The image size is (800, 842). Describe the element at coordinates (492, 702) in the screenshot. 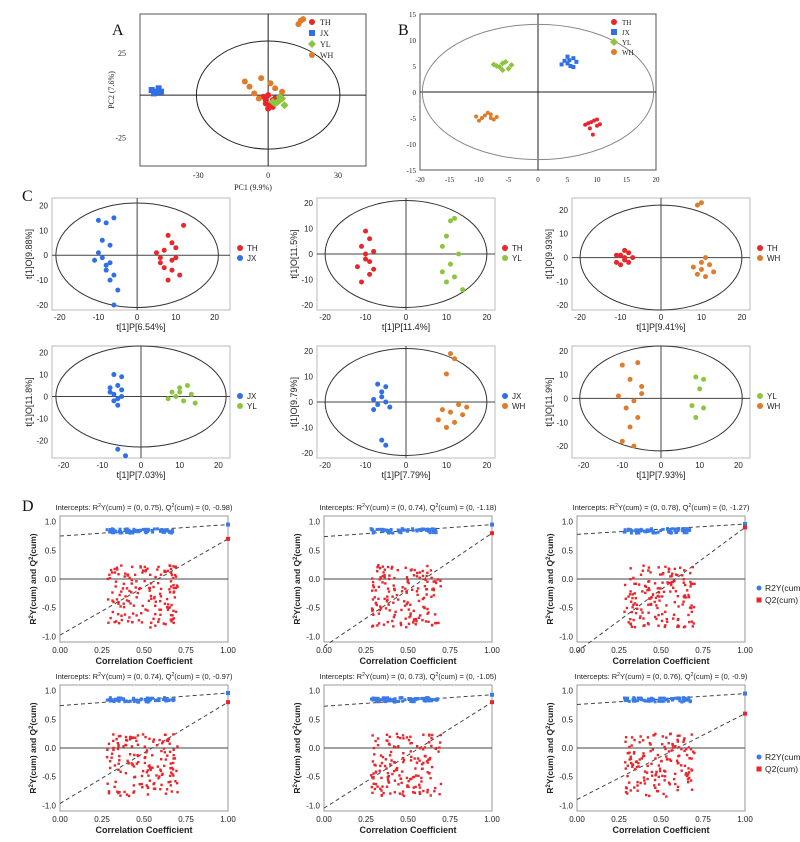

I see `q2-original-point` at that location.